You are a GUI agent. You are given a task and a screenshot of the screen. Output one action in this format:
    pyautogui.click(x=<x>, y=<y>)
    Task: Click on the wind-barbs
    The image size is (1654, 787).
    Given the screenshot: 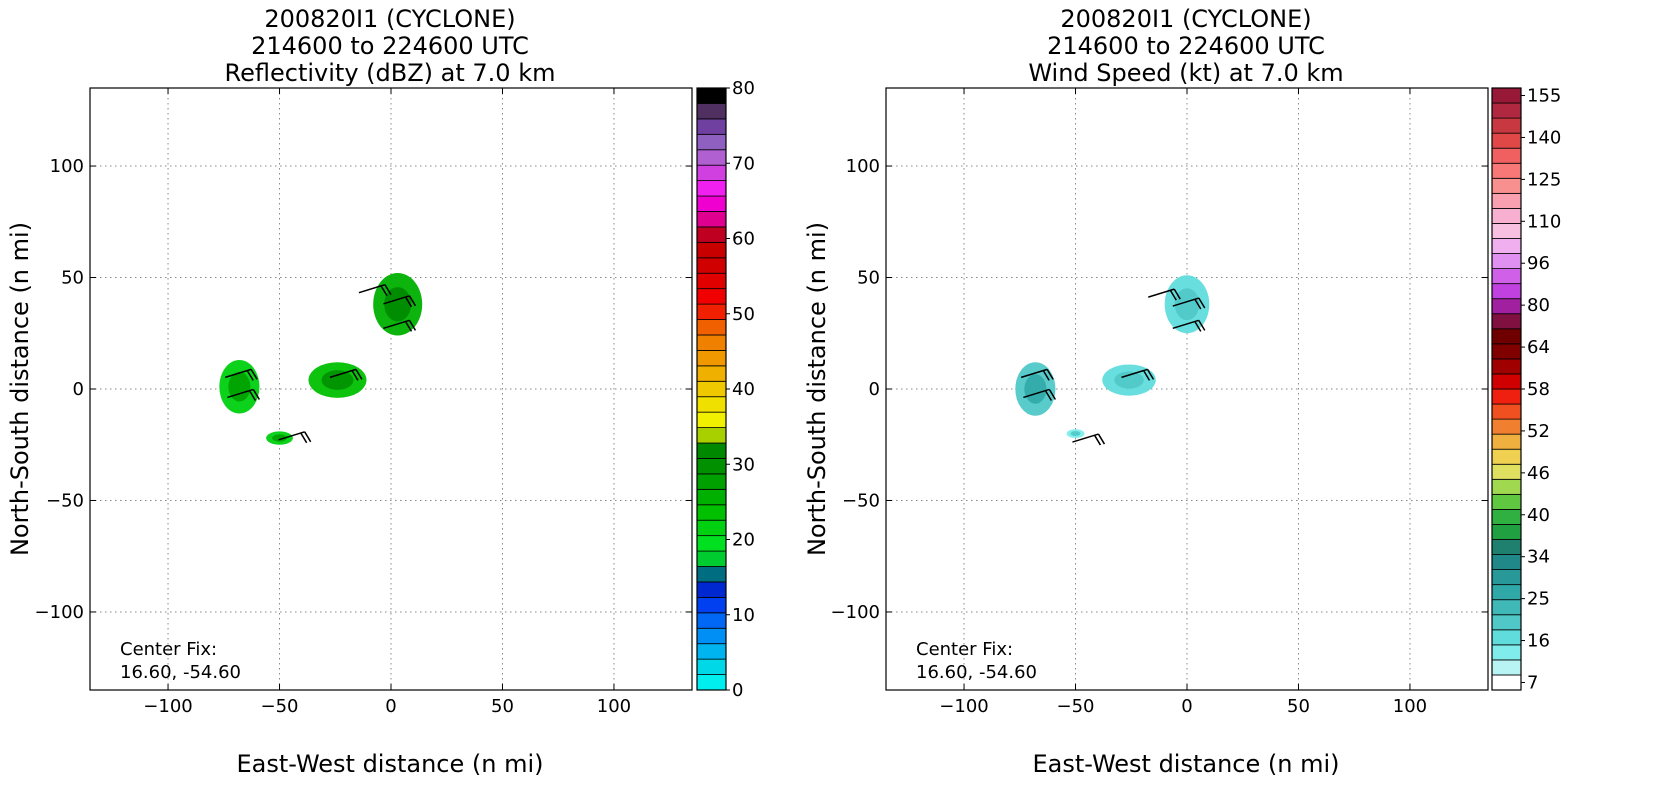 What is the action you would take?
    pyautogui.click(x=320, y=363)
    